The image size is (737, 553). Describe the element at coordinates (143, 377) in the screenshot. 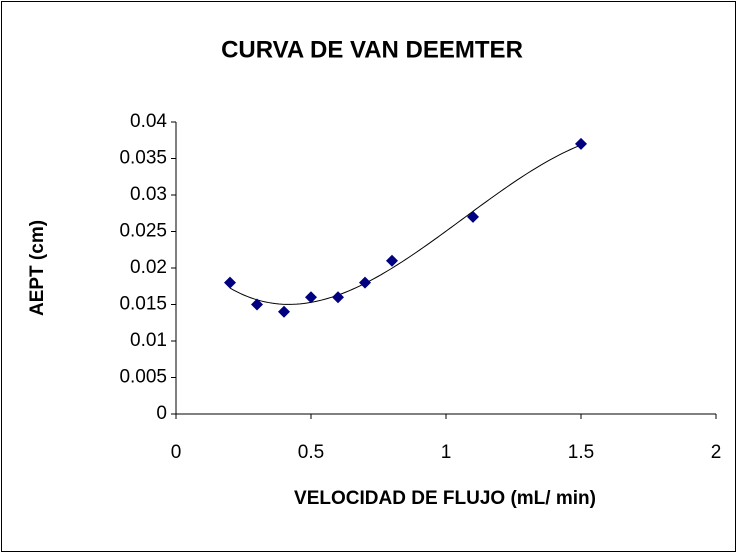

I see `y-tick-label: 0.005` at that location.